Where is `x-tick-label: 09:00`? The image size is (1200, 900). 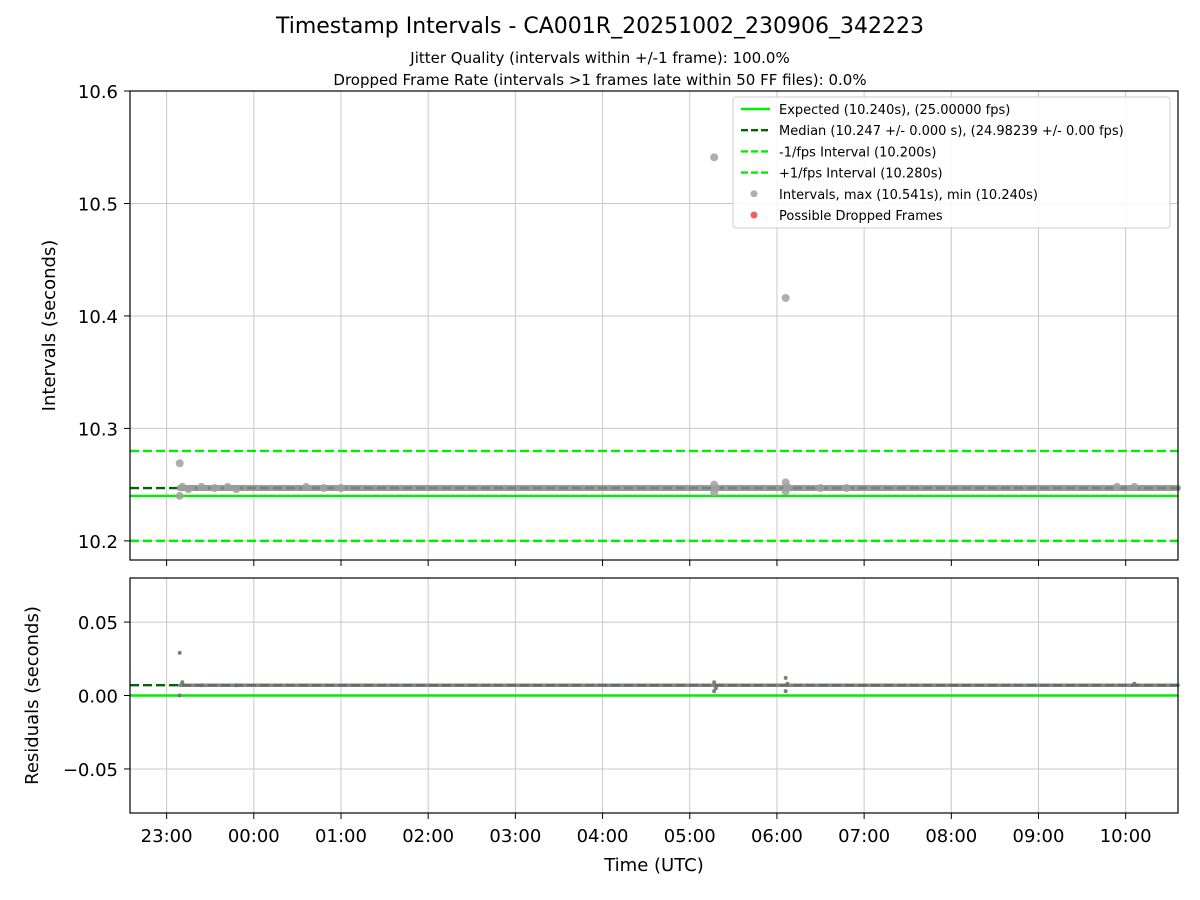
x-tick-label: 09:00 is located at coordinates (1039, 836).